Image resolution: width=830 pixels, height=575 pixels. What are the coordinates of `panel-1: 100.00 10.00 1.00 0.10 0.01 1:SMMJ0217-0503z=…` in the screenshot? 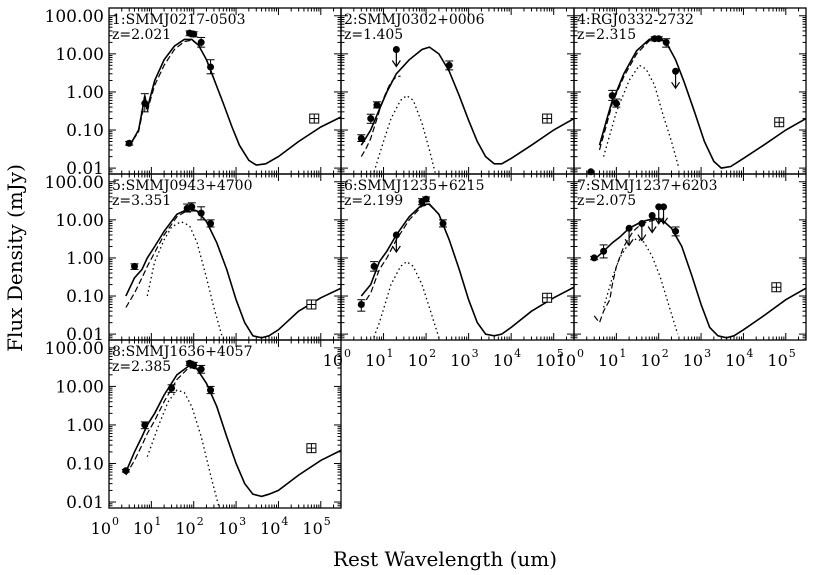 It's located at (193, 93).